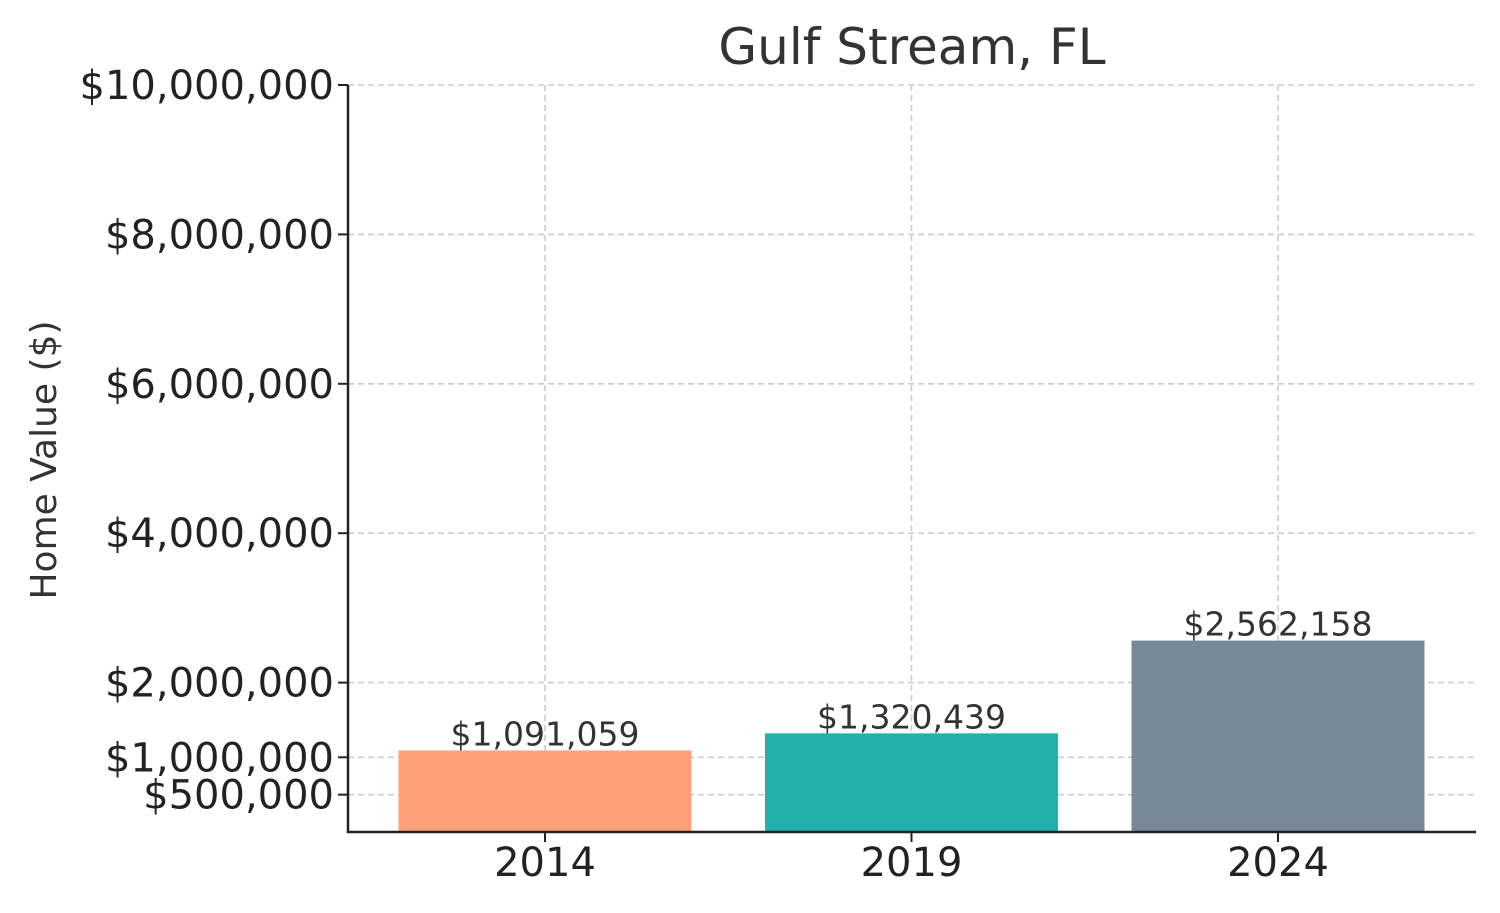 This screenshot has height=913, width=1500. I want to click on y-tick-label: $8,000,000, so click(219, 235).